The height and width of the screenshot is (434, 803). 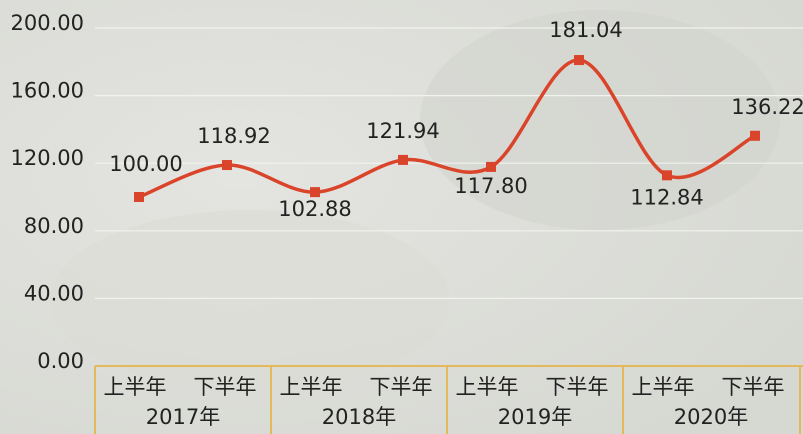 I want to click on data-label: 121.94, so click(x=402, y=131).